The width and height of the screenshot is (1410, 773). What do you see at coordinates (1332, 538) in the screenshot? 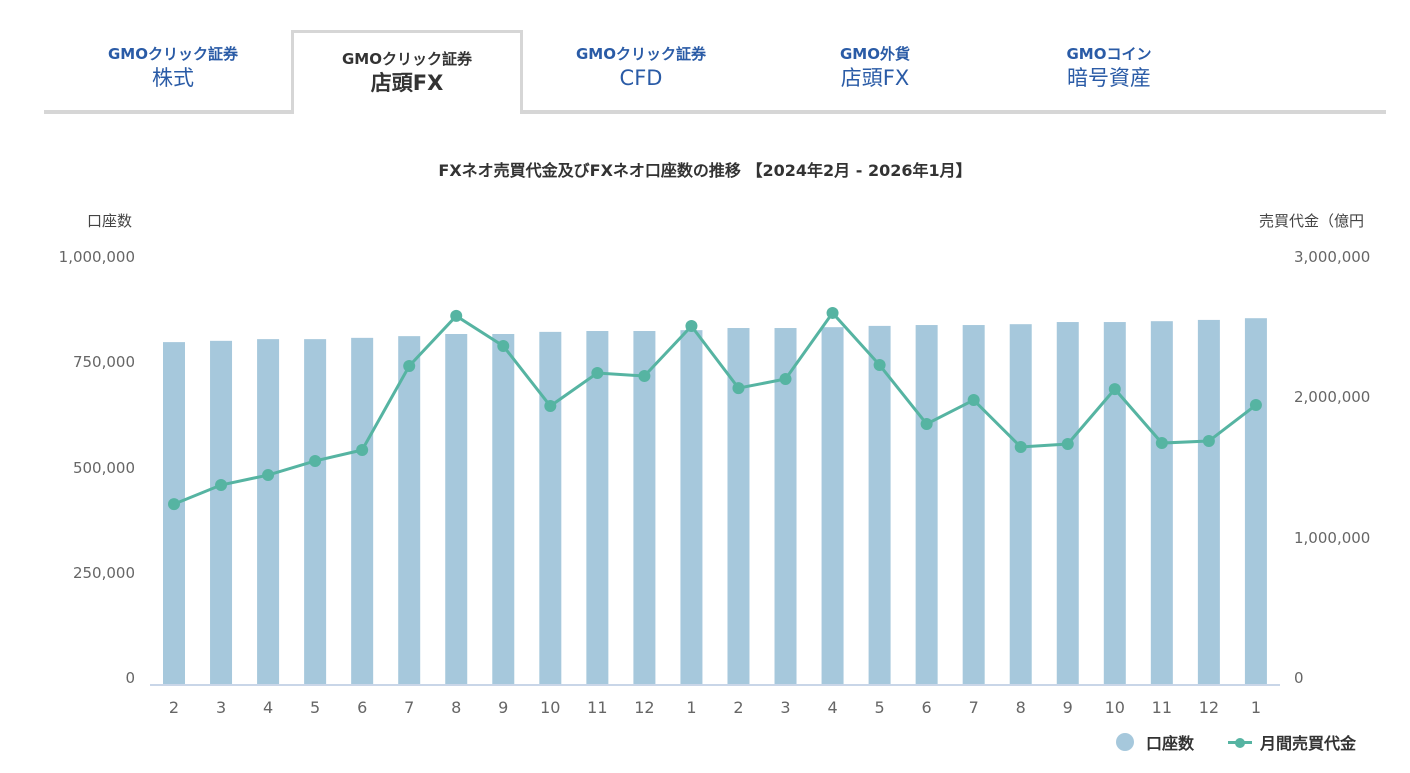
I see `right-tick: 1,000,000` at bounding box center [1332, 538].